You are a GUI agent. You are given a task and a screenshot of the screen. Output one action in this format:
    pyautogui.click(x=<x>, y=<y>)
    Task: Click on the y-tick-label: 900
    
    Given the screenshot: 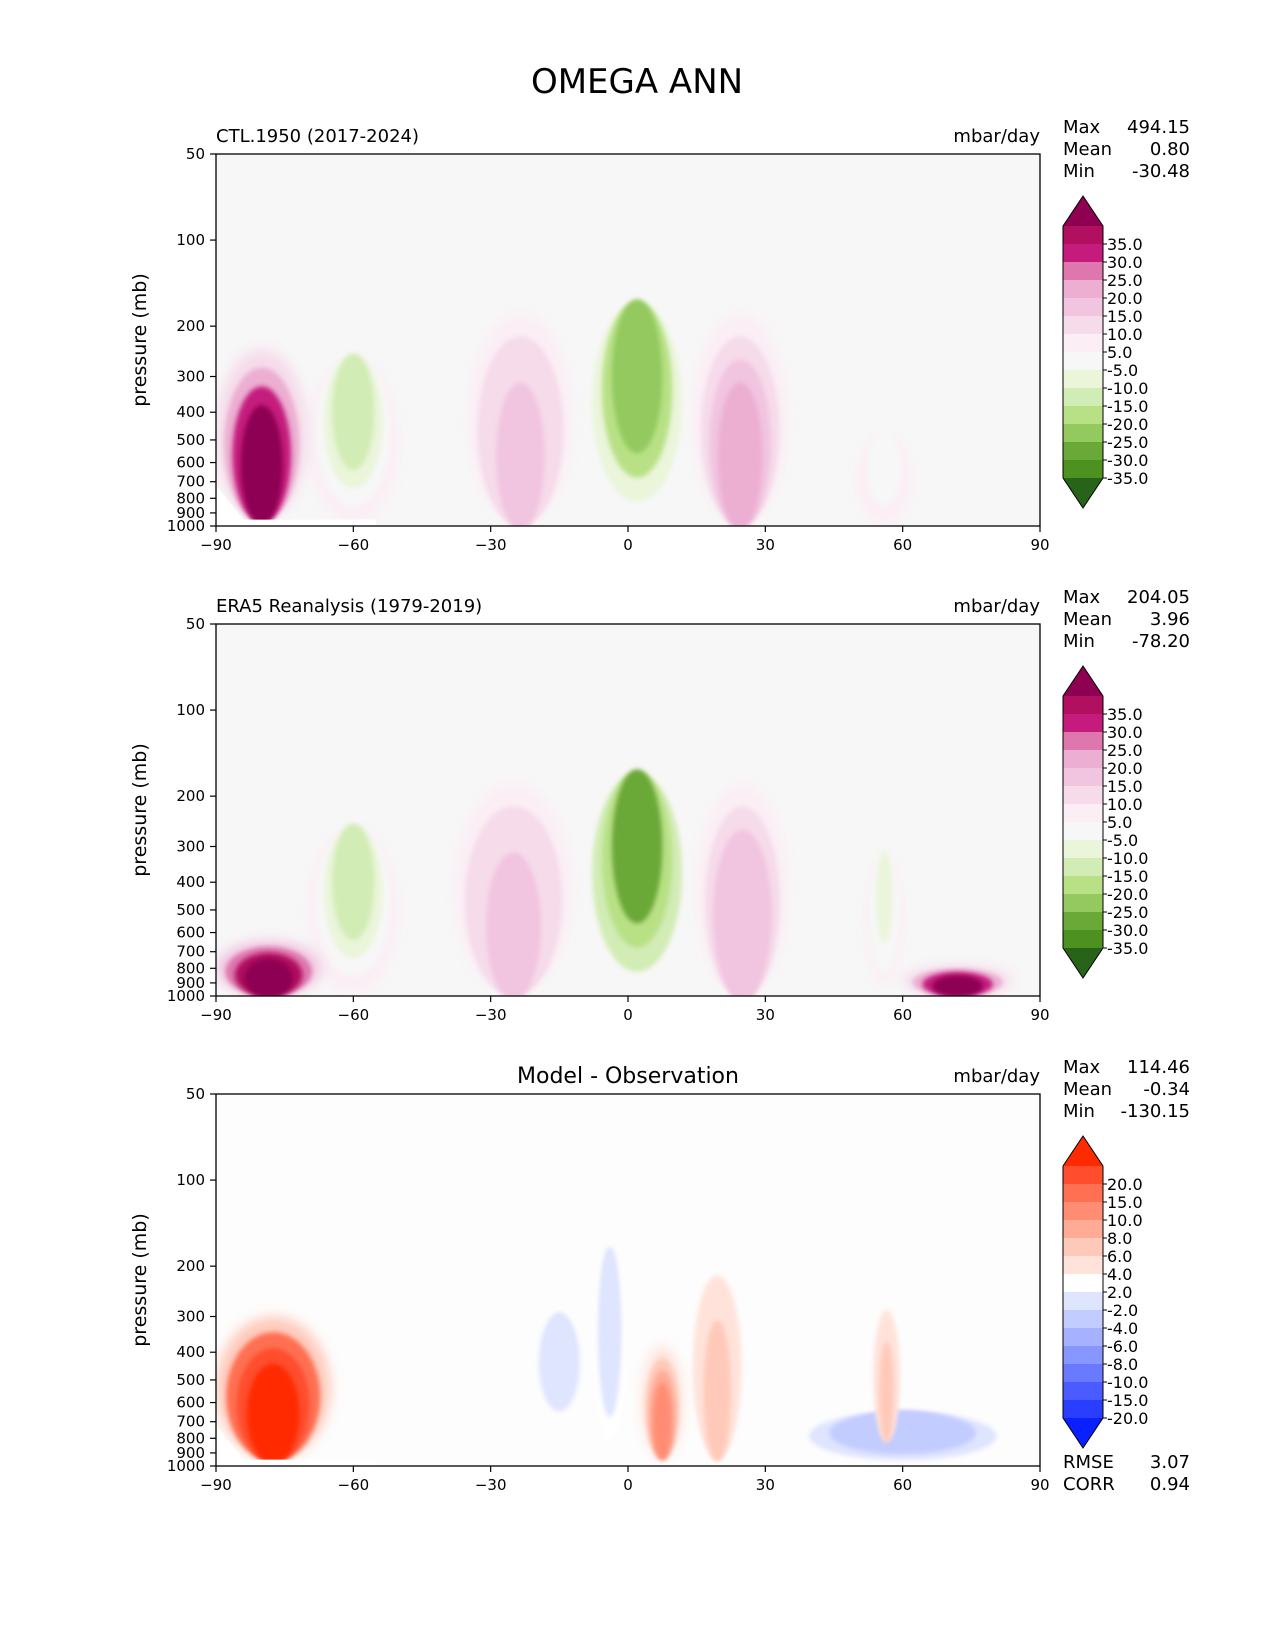 What is the action you would take?
    pyautogui.click(x=190, y=513)
    